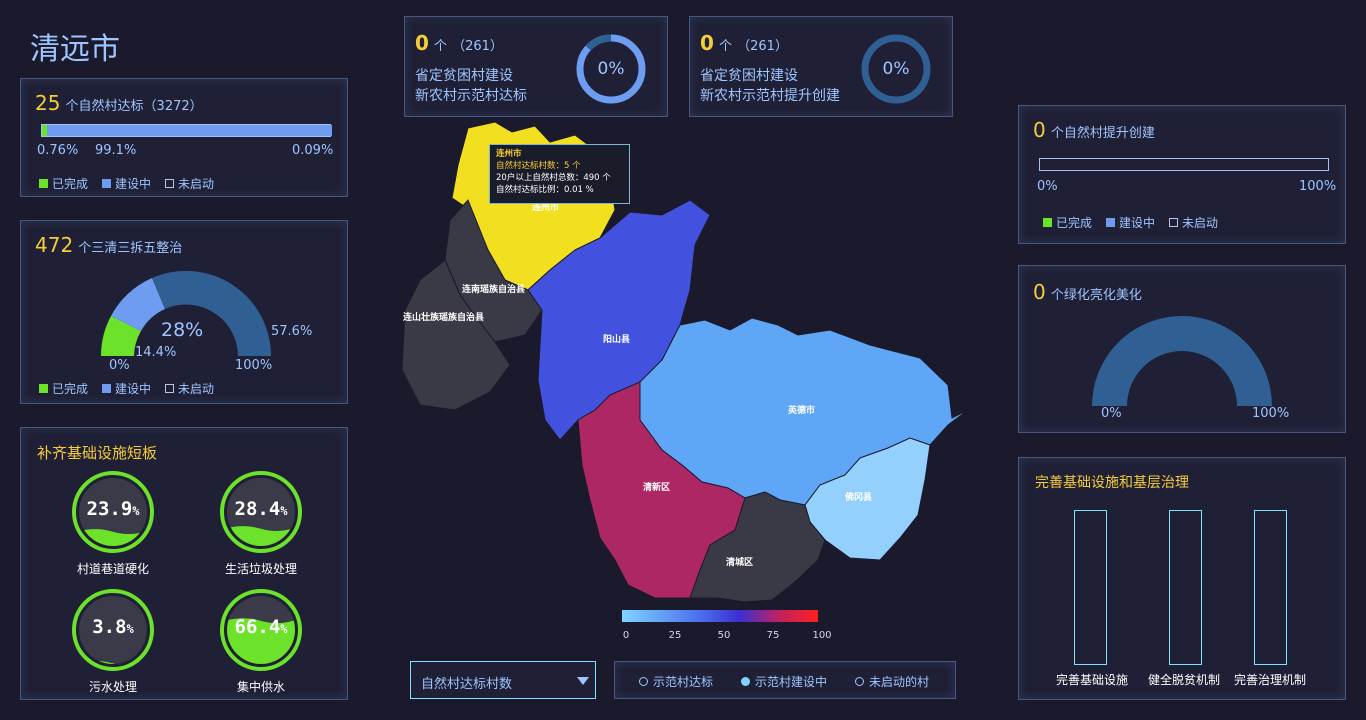 The height and width of the screenshot is (720, 1366). What do you see at coordinates (48, 103) in the screenshot?
I see `village-count: 25` at bounding box center [48, 103].